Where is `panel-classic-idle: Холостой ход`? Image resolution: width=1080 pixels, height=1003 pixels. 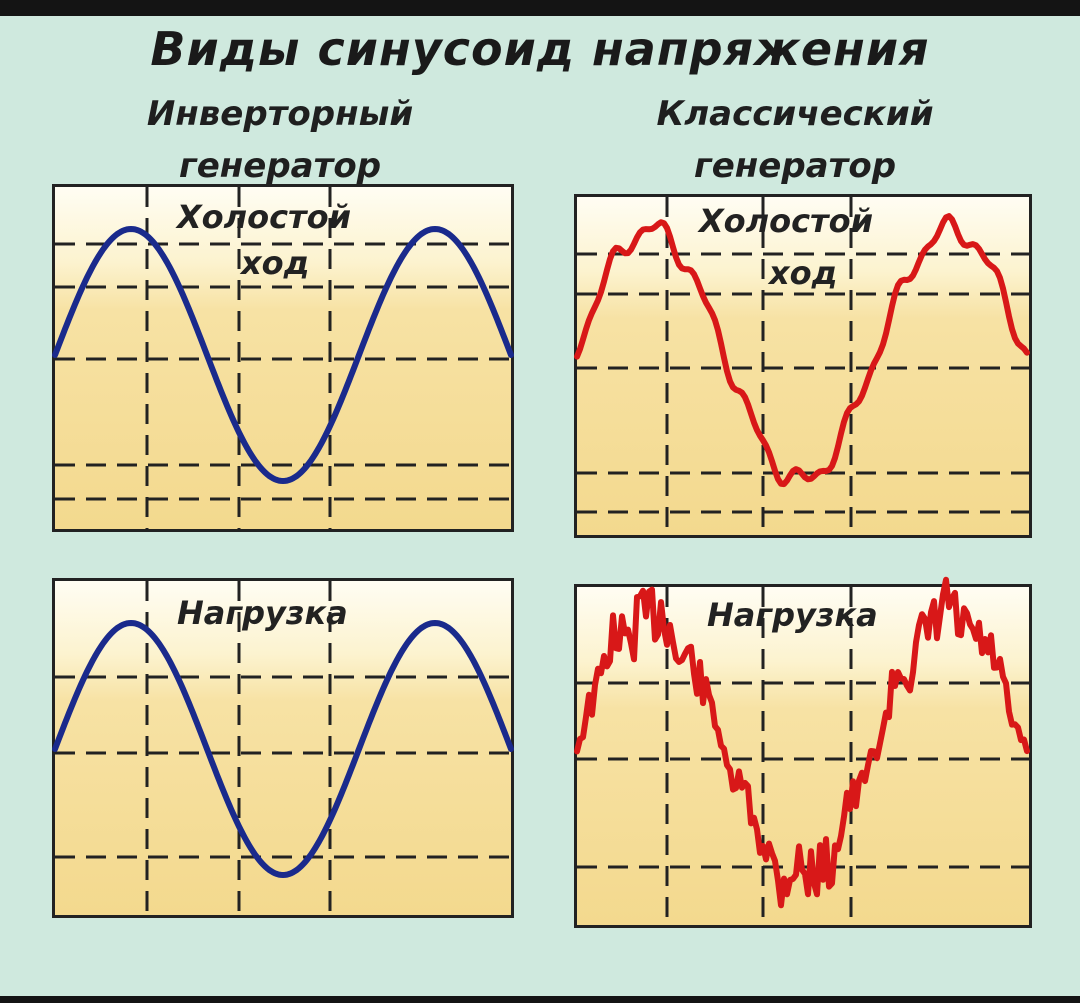 panel-classic-idle: Холостой ход is located at coordinates (803, 366).